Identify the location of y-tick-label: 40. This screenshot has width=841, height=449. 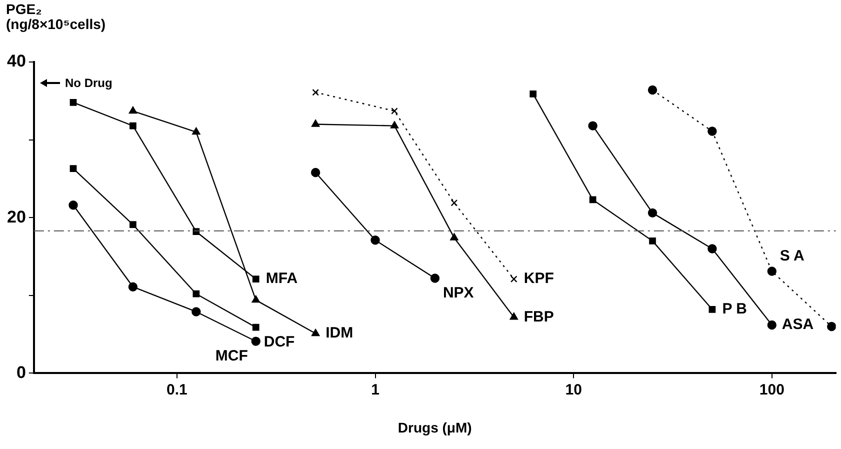
(16, 61).